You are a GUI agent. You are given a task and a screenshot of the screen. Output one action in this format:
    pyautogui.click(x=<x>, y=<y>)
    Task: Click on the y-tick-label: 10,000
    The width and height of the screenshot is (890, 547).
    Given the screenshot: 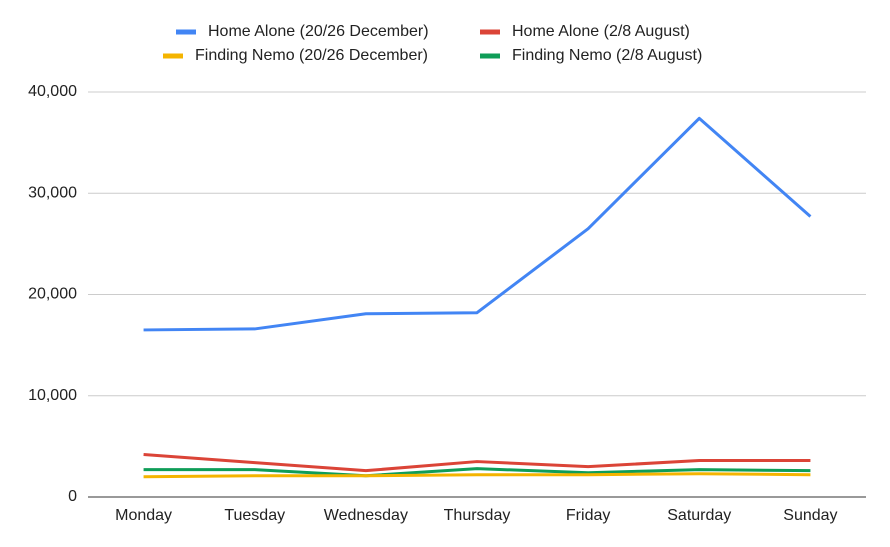 What is the action you would take?
    pyautogui.click(x=52, y=395)
    